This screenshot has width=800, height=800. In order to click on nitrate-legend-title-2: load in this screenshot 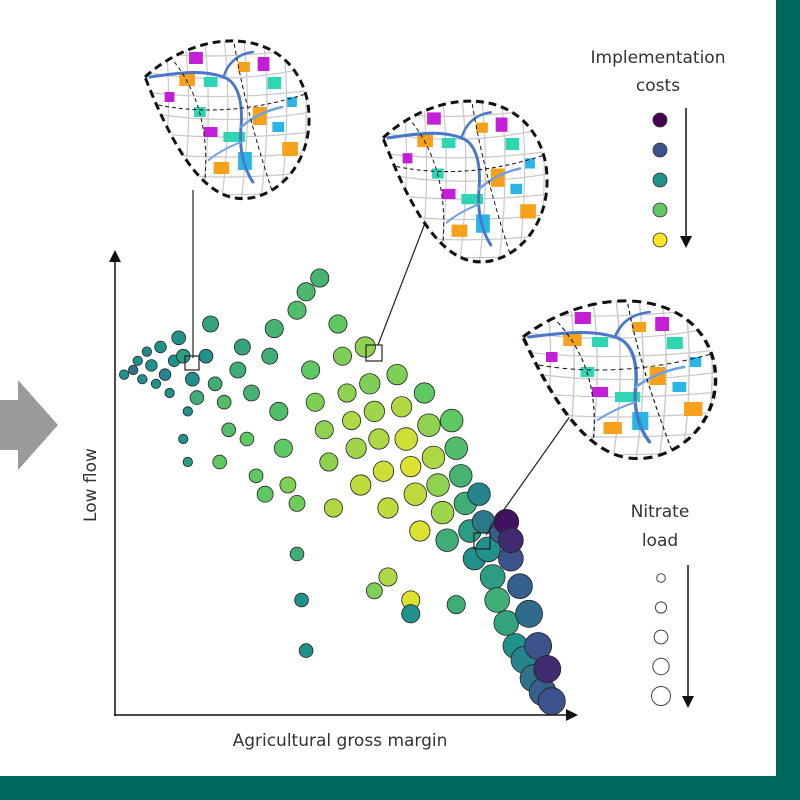, I will do `click(660, 541)`.